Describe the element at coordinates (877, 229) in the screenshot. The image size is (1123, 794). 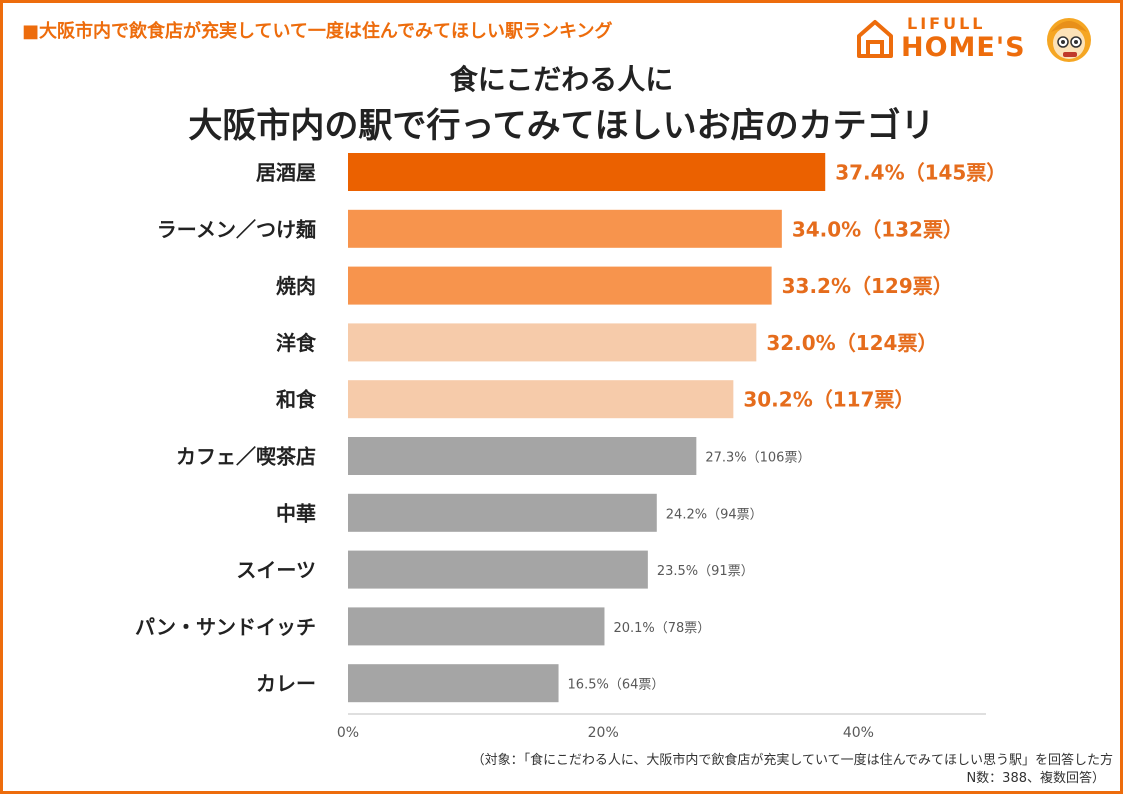
I see `data-label-1: 34.0%（132票）` at that location.